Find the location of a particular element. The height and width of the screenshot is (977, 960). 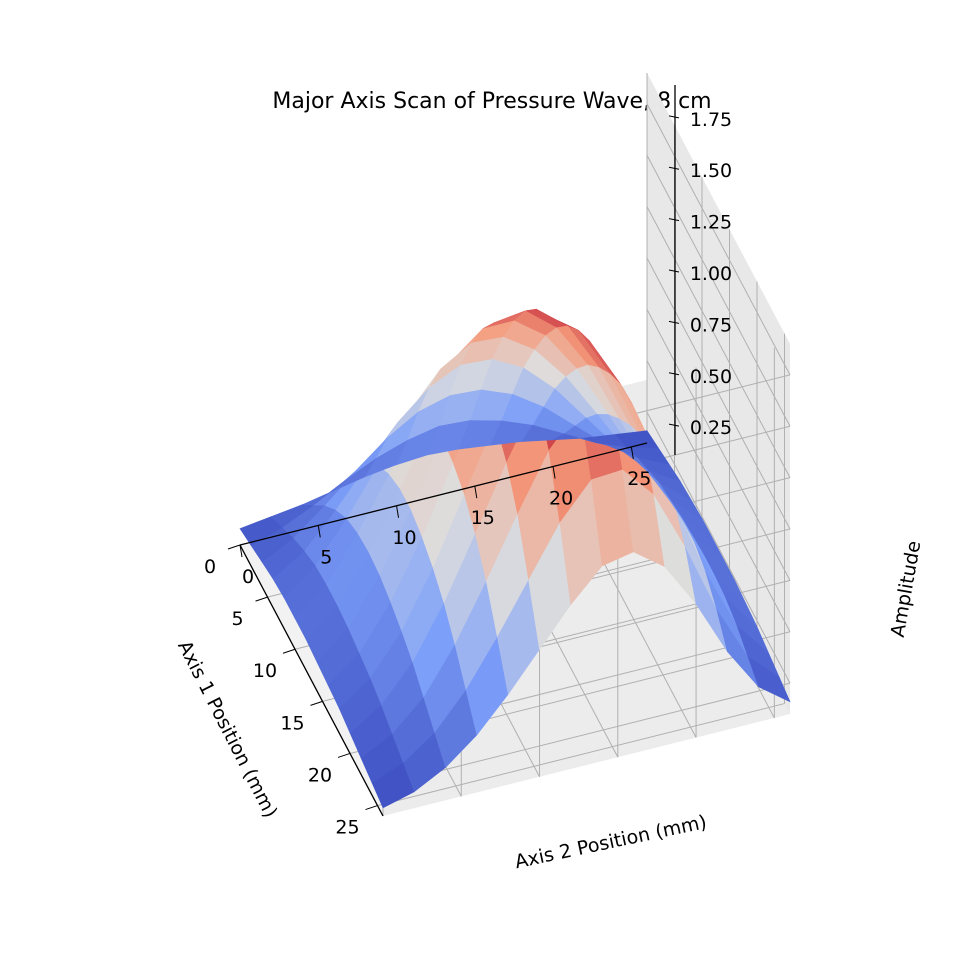

z-tick-label: 1.00 is located at coordinates (711, 274).